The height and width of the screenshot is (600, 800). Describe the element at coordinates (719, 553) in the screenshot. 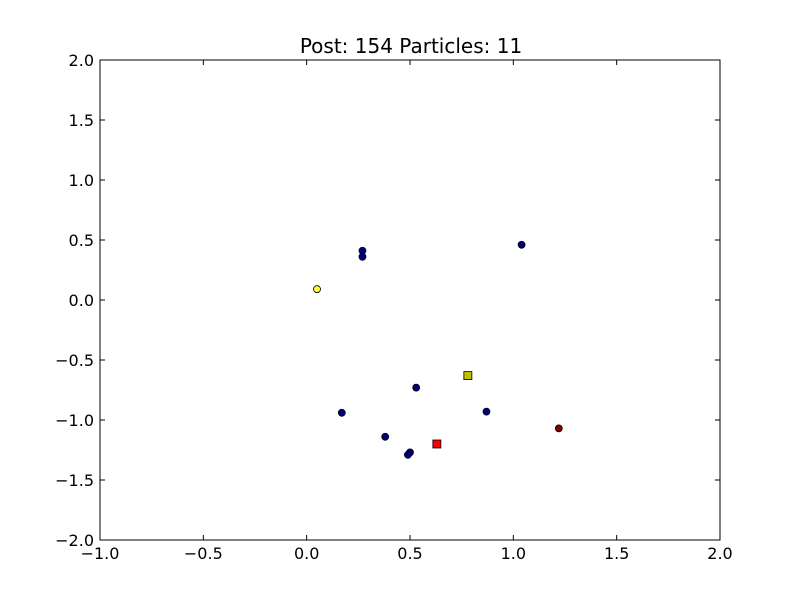

I see `x-tick-label: 2.0` at that location.